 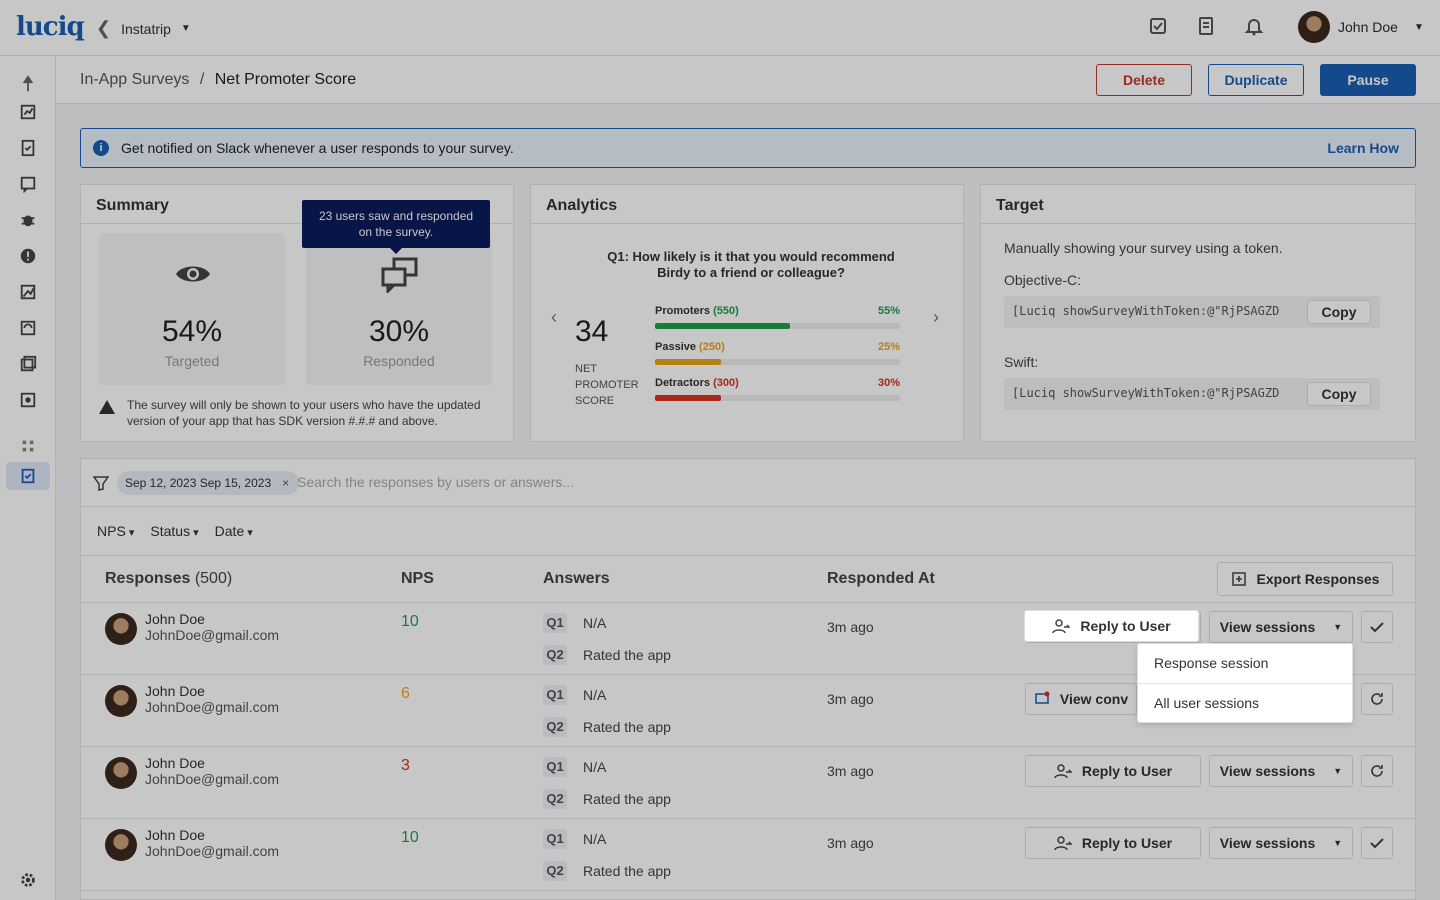 What do you see at coordinates (28, 184) in the screenshot?
I see `feedback-icon` at bounding box center [28, 184].